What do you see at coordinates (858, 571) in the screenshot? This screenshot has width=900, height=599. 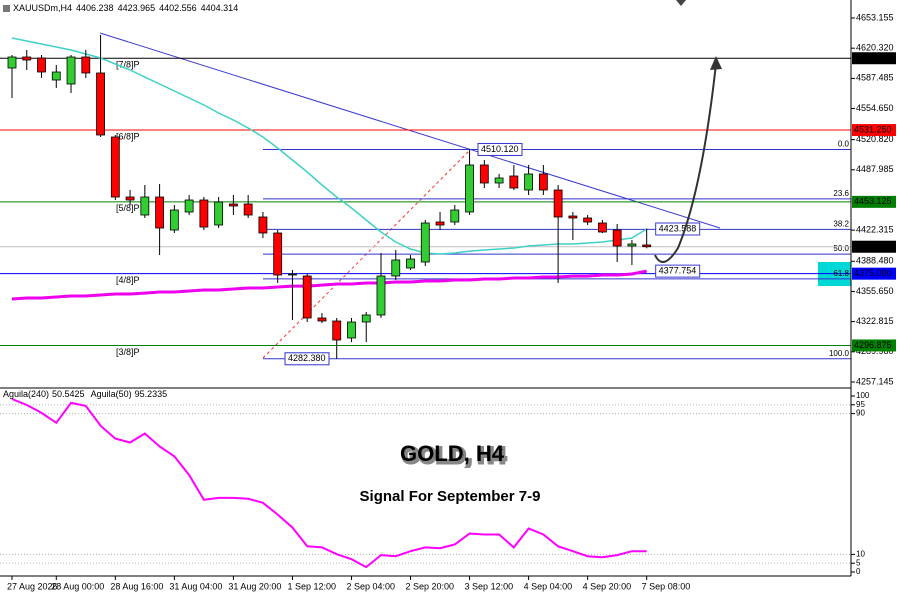 I see `y-tick-label: 0` at bounding box center [858, 571].